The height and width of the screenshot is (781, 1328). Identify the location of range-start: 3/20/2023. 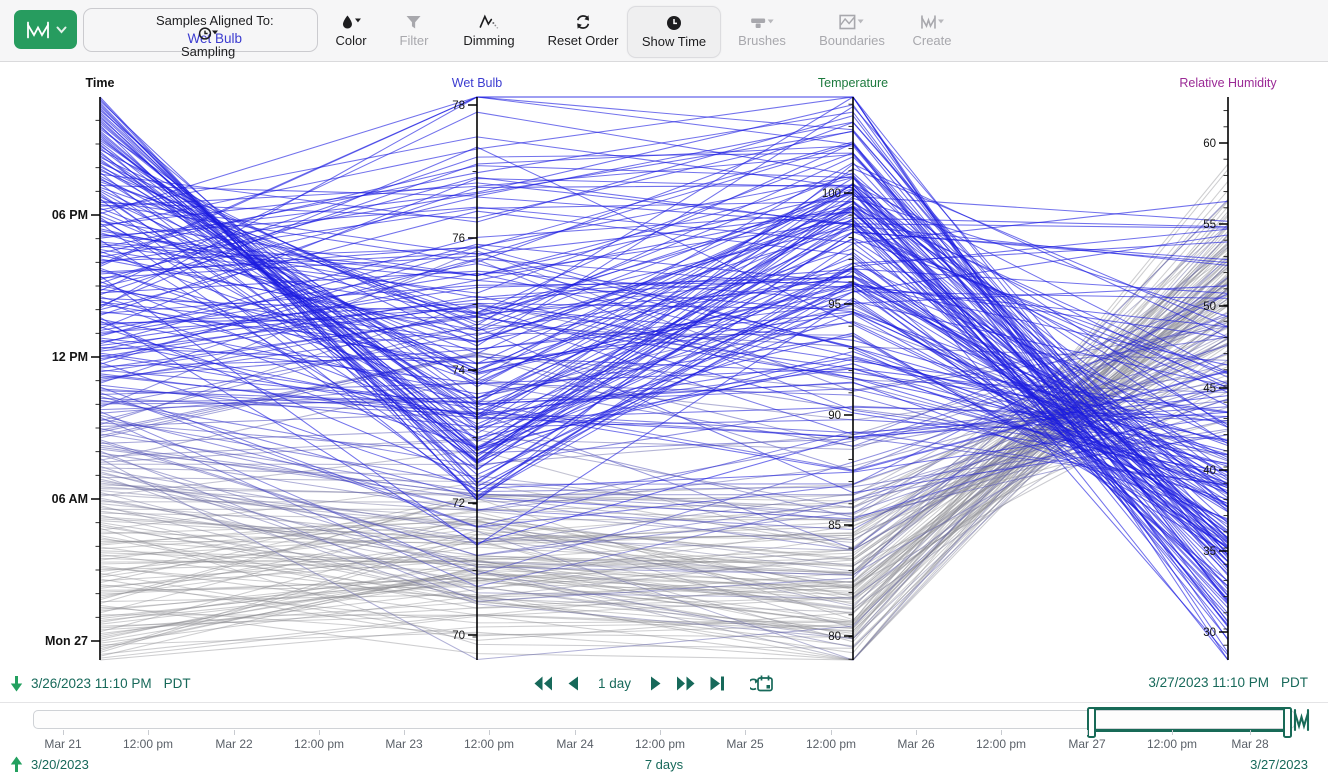
(49, 764).